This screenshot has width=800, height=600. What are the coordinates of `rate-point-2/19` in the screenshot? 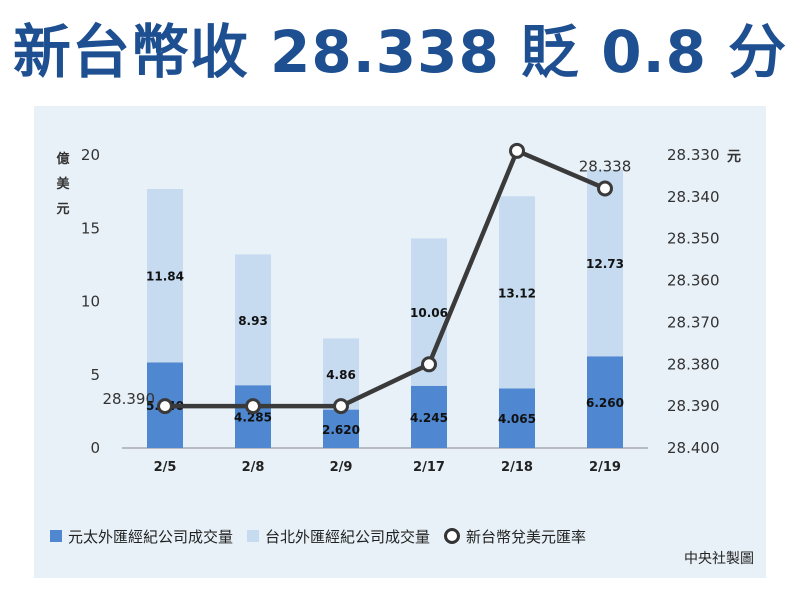 It's located at (605, 188).